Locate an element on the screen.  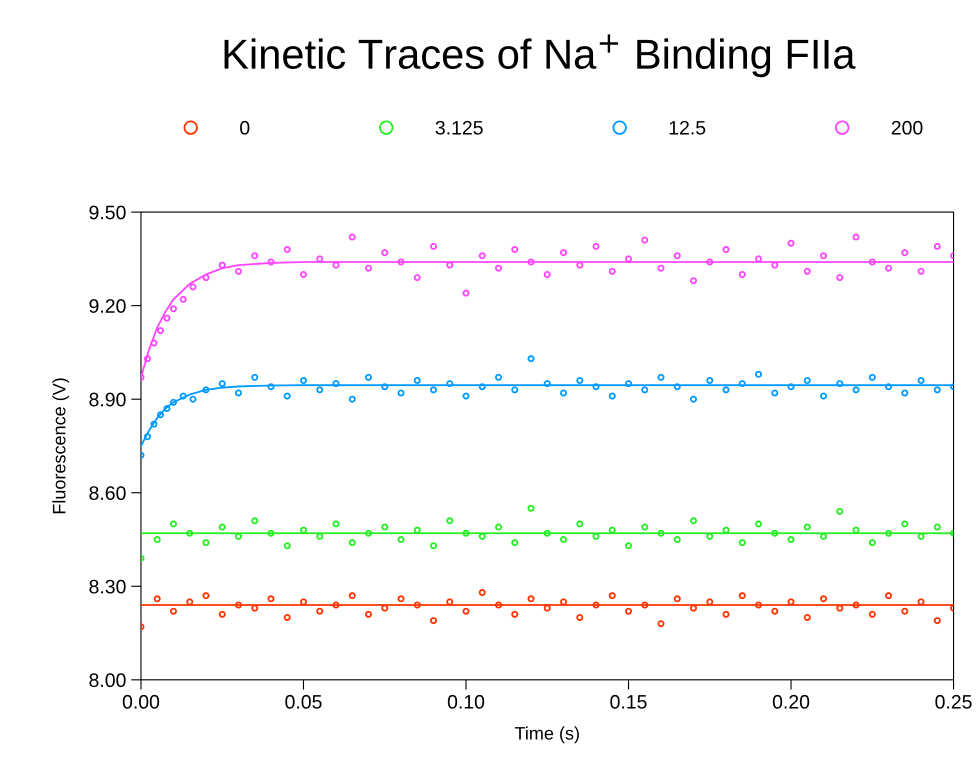
y-tick-label: 8.00 is located at coordinates (107, 680).